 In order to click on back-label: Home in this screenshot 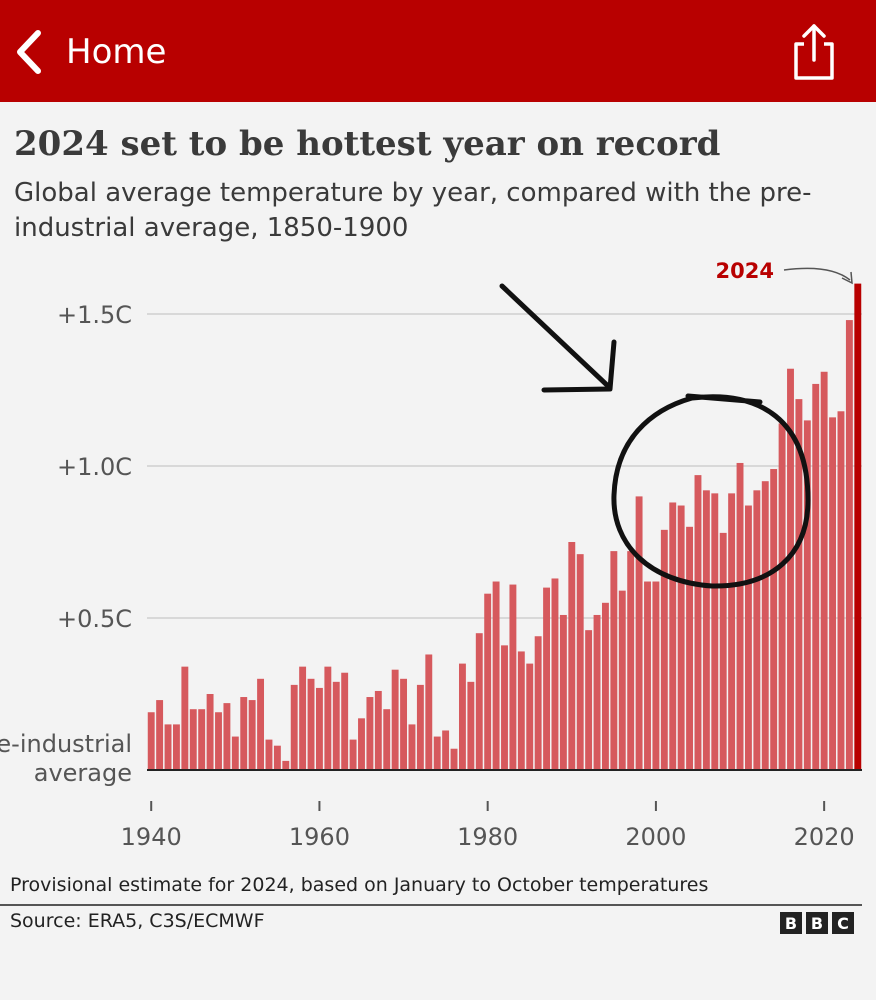, I will do `click(116, 52)`.